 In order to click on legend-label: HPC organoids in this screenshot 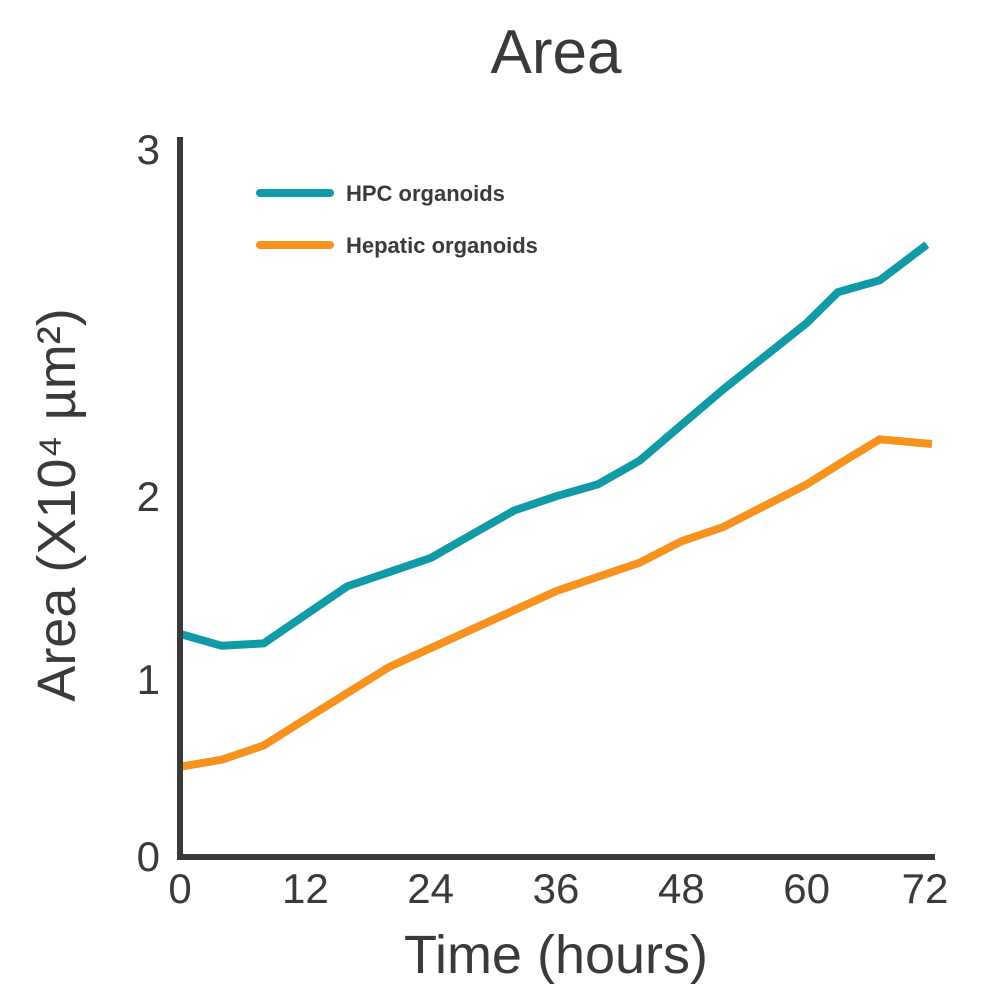, I will do `click(425, 193)`.